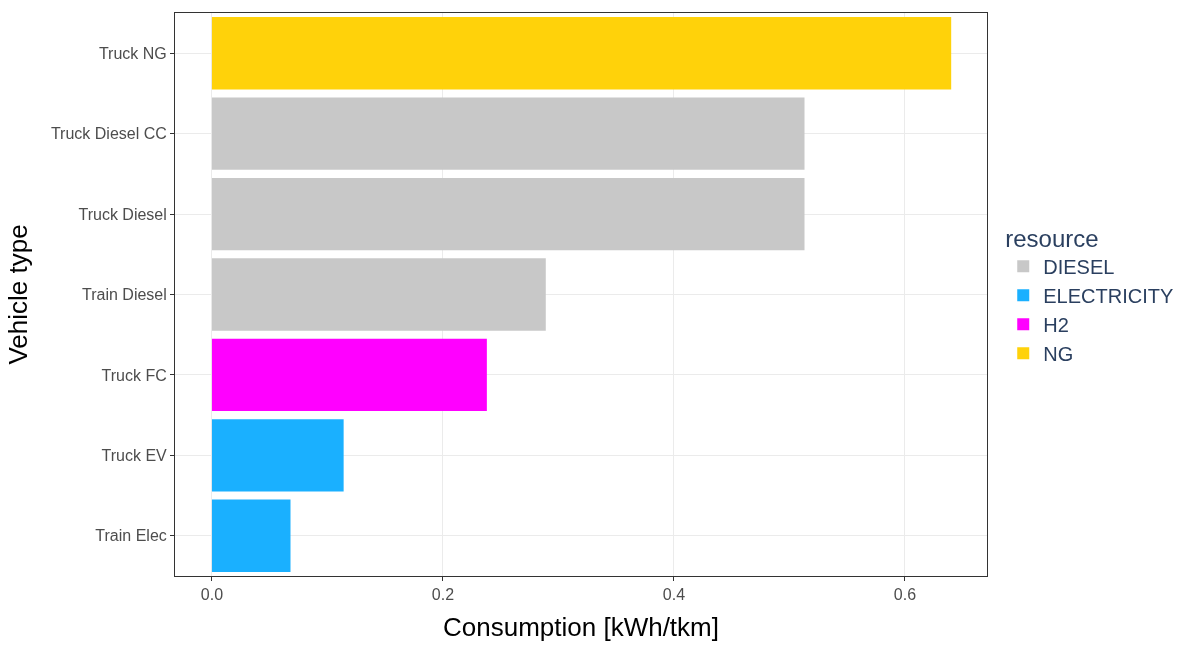 This screenshot has width=1202, height=648. What do you see at coordinates (905, 595) in the screenshot?
I see `x-tick-label: 0.6` at bounding box center [905, 595].